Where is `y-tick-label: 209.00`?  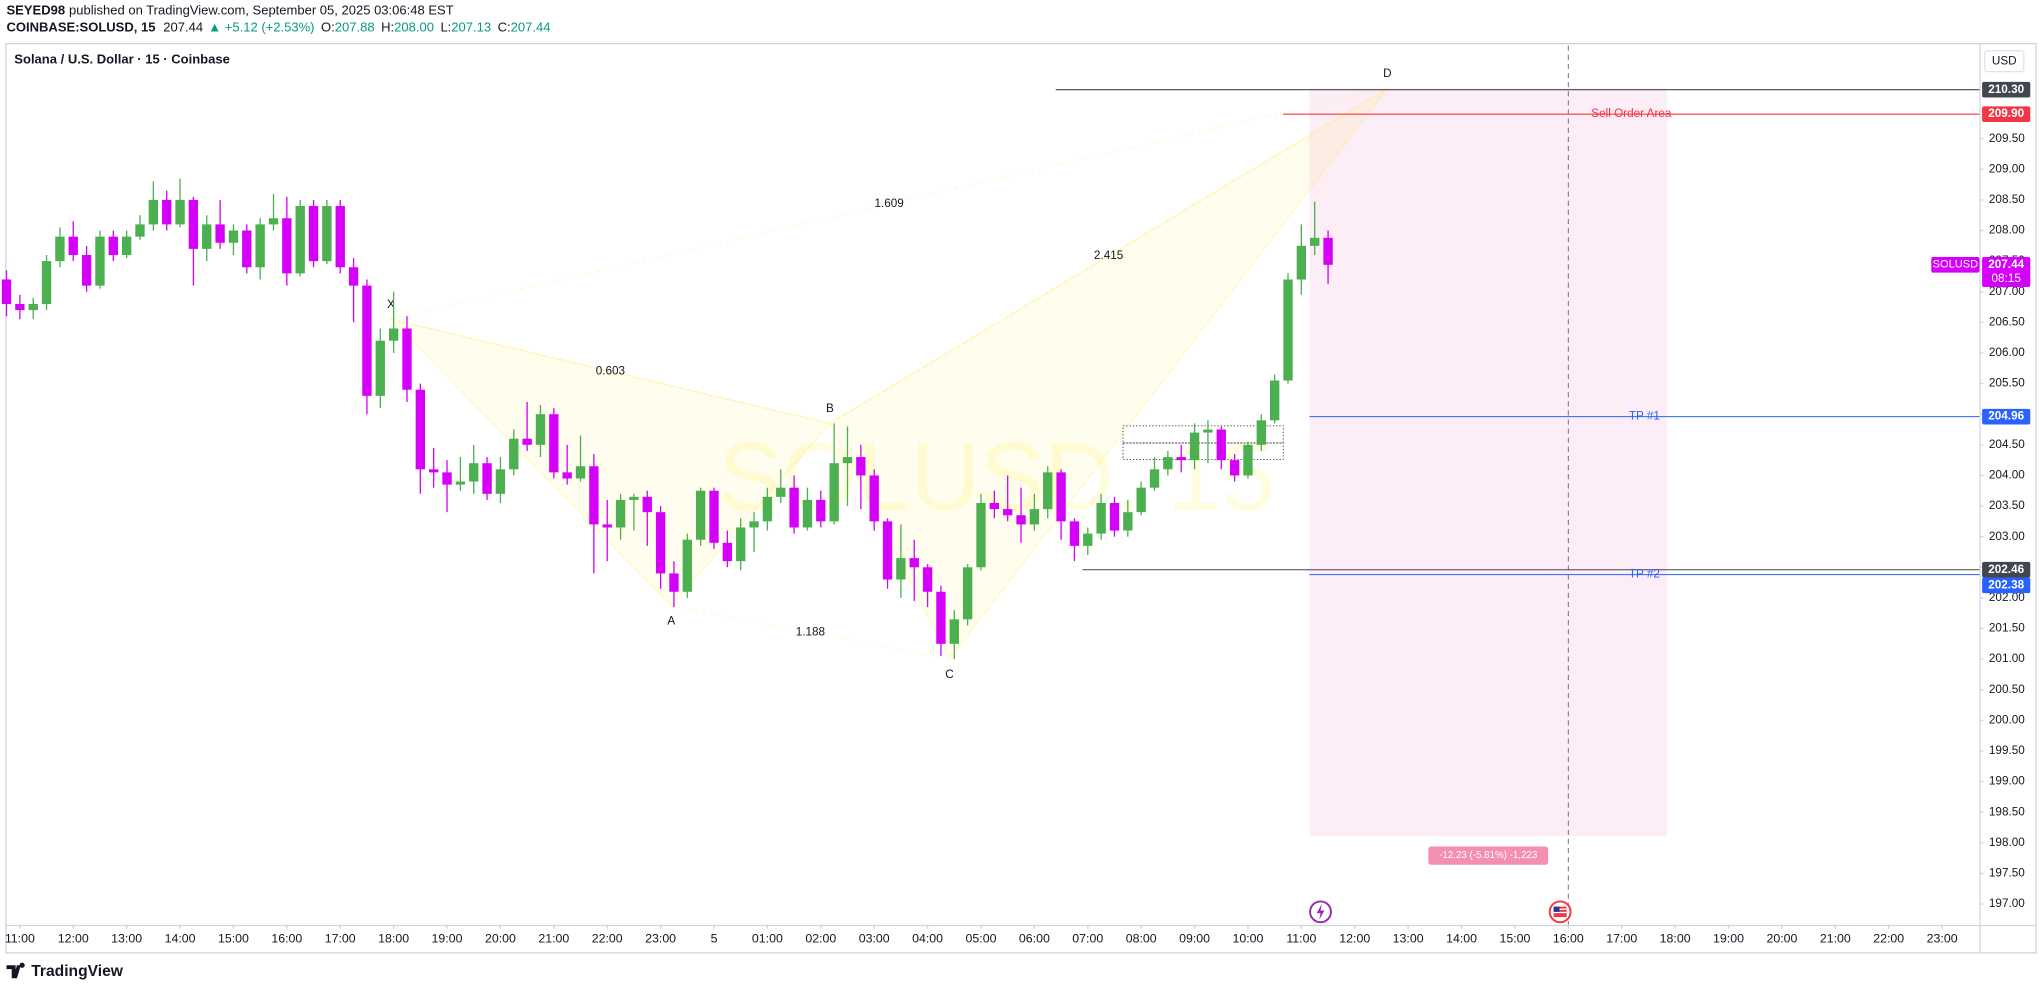 y-tick-label: 209.00 is located at coordinates (2007, 168).